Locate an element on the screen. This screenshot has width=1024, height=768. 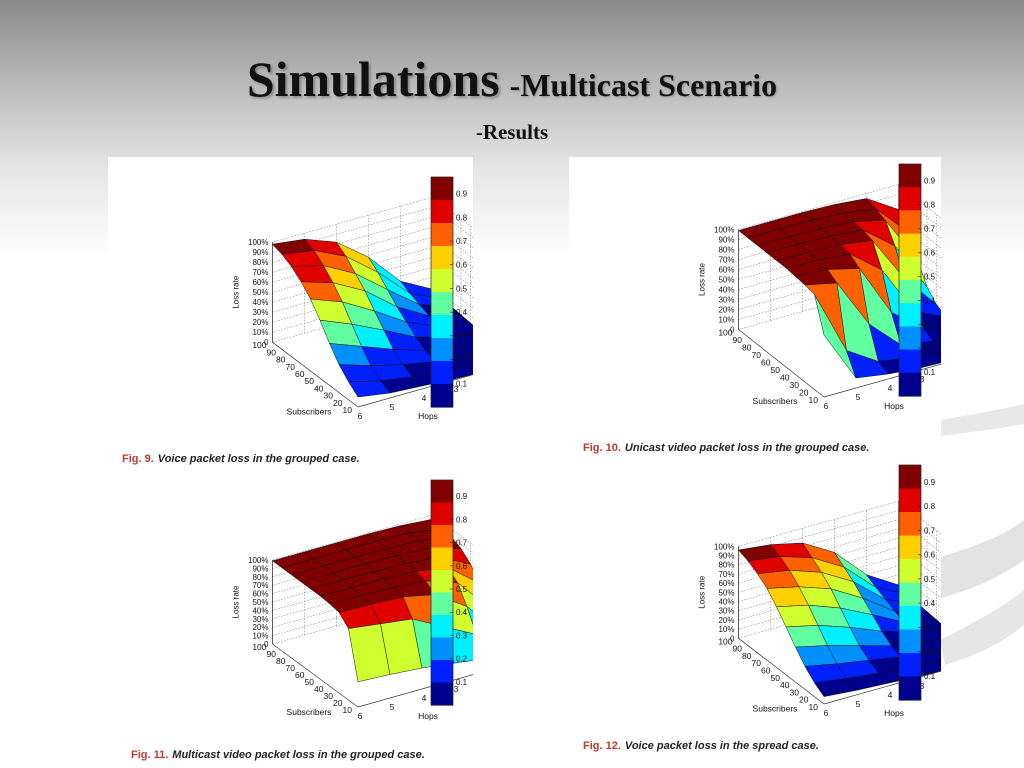
z-axis-label: Loss rate is located at coordinates (236, 601).